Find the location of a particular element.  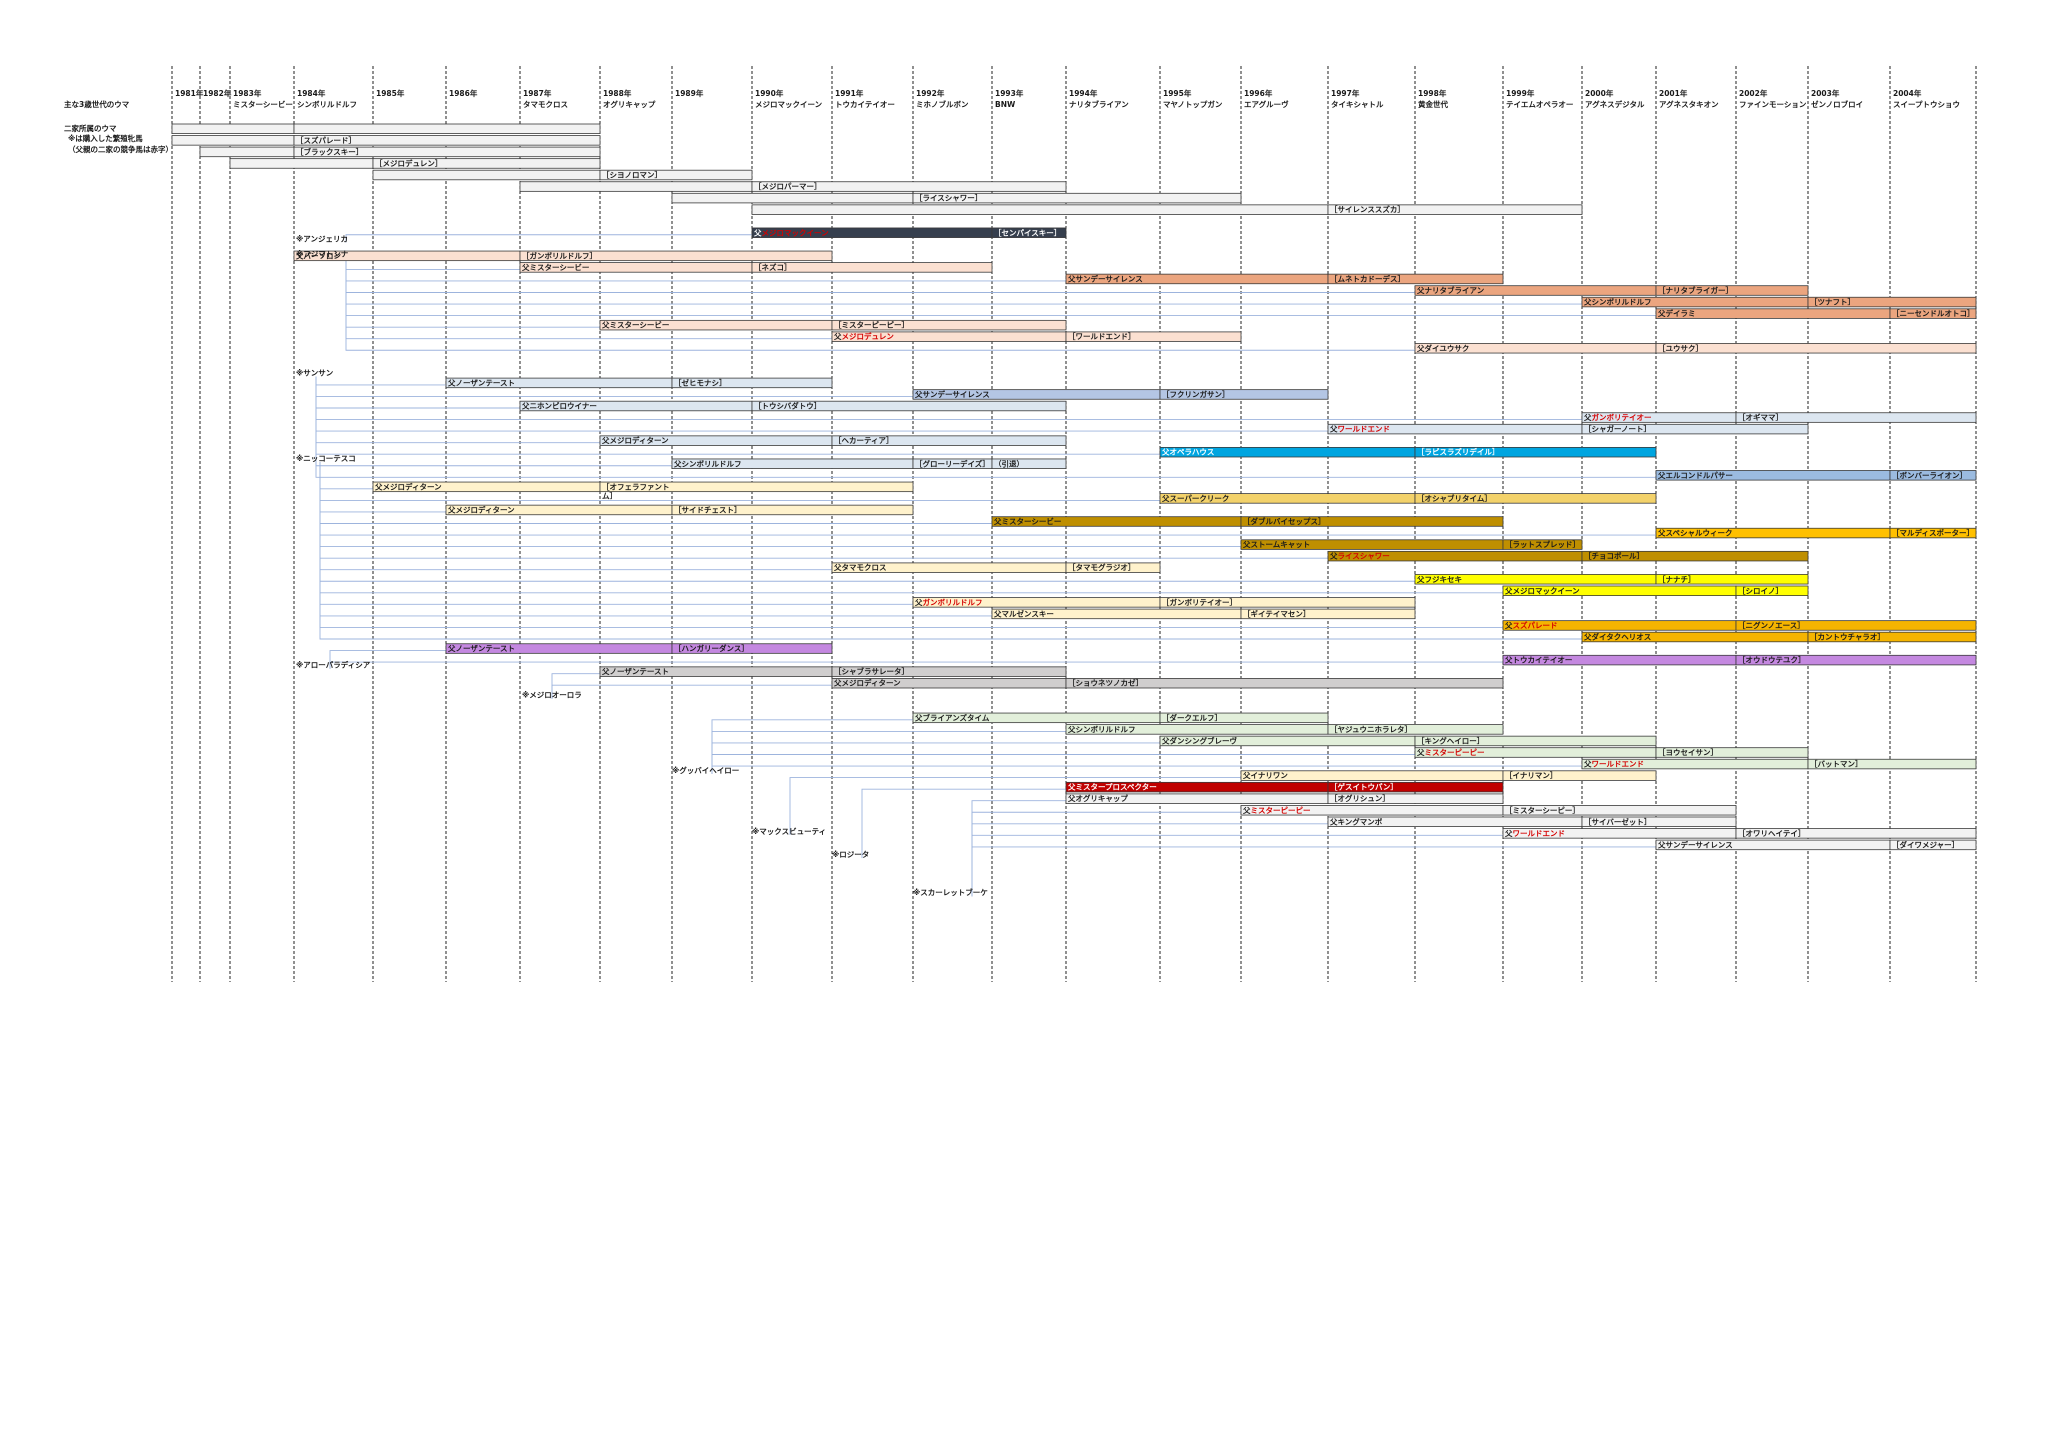

horse-name-label: 父イナリワン is located at coordinates (1265, 775).